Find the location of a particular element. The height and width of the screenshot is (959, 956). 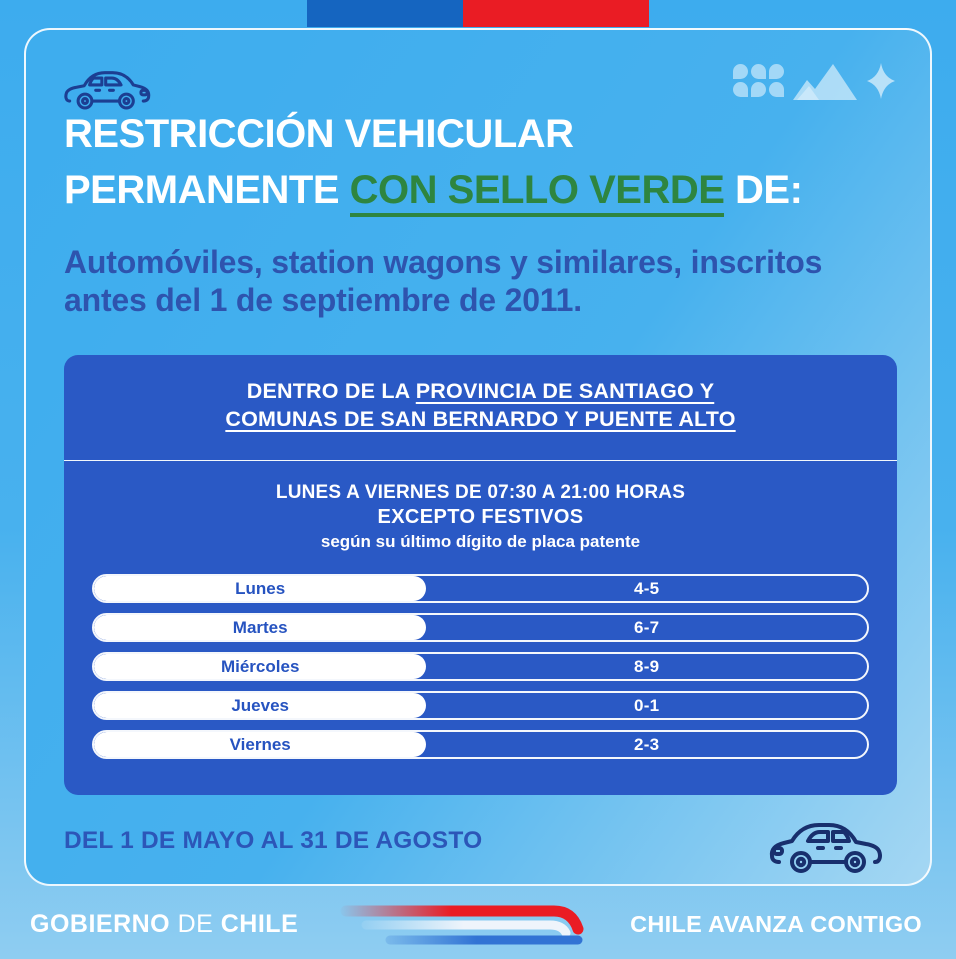

title-line-1: RESTRICCIÓN VEHICULAR is located at coordinates (319, 134).